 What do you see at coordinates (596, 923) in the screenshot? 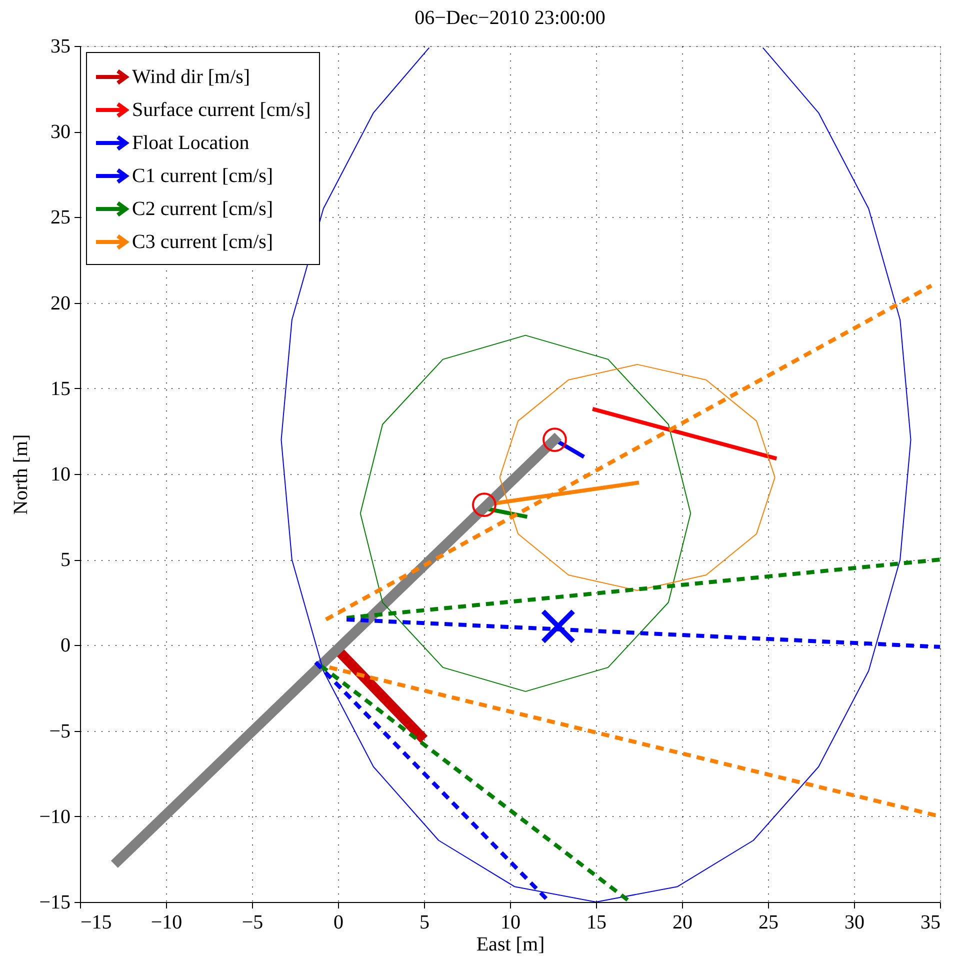
I see `x-tick-label: 15` at bounding box center [596, 923].